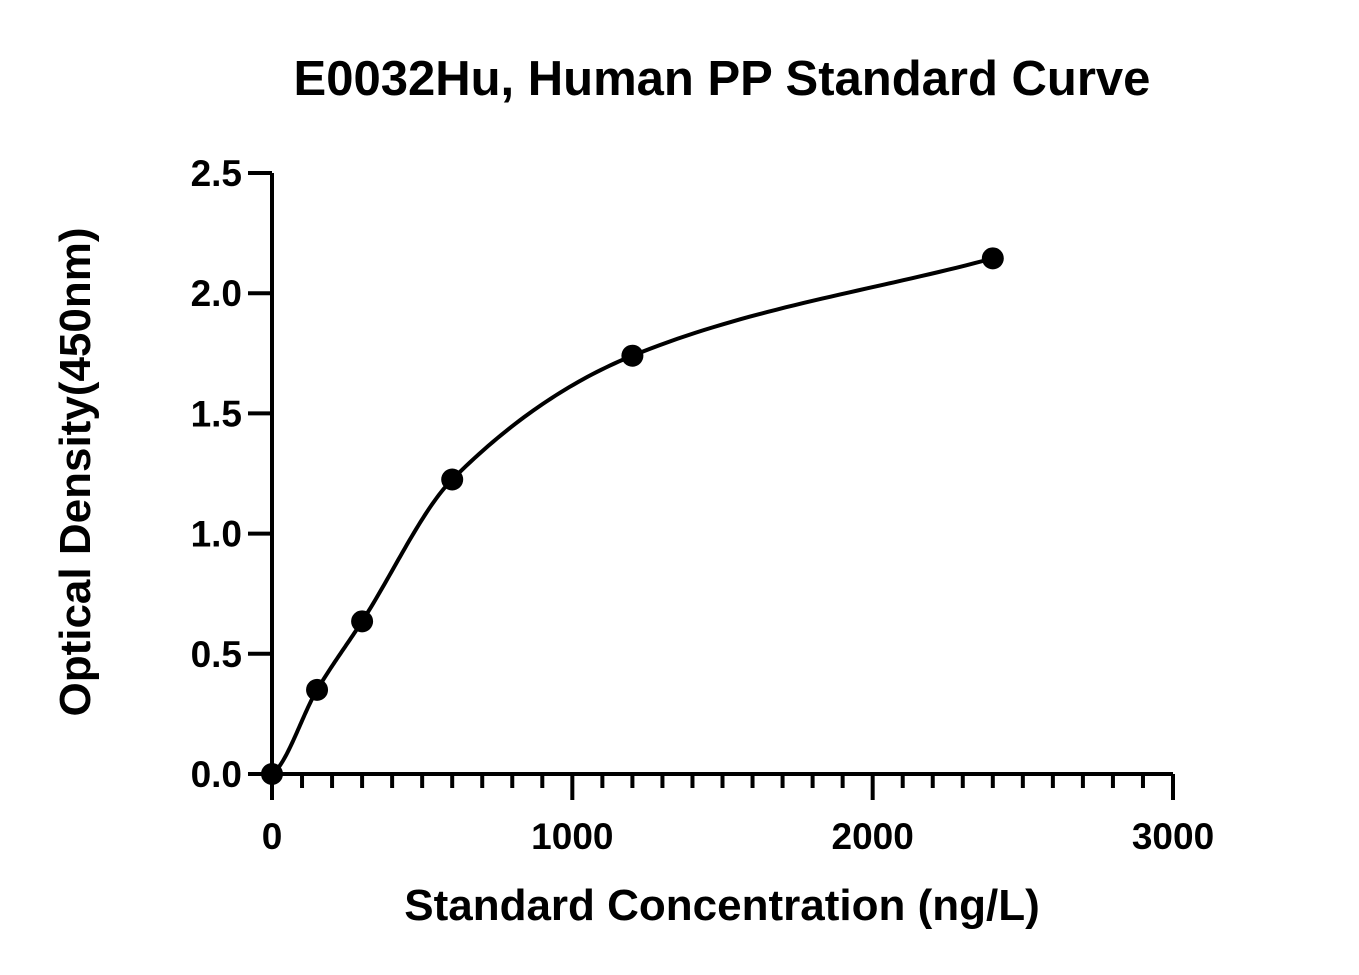 The width and height of the screenshot is (1359, 975). What do you see at coordinates (216, 774) in the screenshot?
I see `y-tick-label: 0.0` at bounding box center [216, 774].